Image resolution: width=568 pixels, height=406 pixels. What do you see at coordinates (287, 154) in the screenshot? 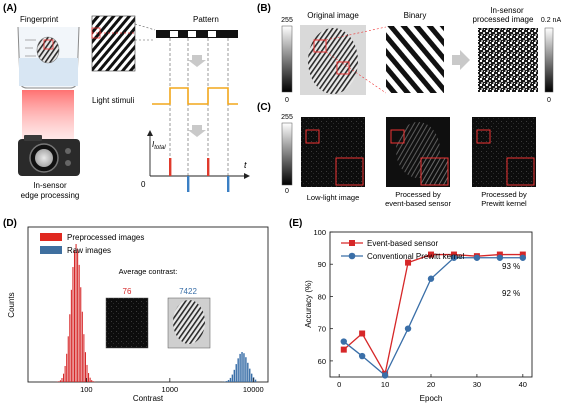
I see `c-gray-scalebar` at bounding box center [287, 154].